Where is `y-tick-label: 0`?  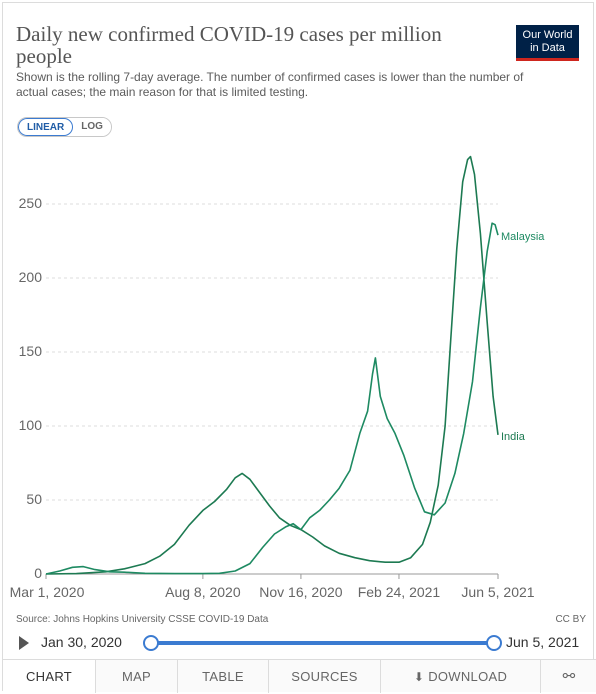 y-tick-label: 0 is located at coordinates (38, 573).